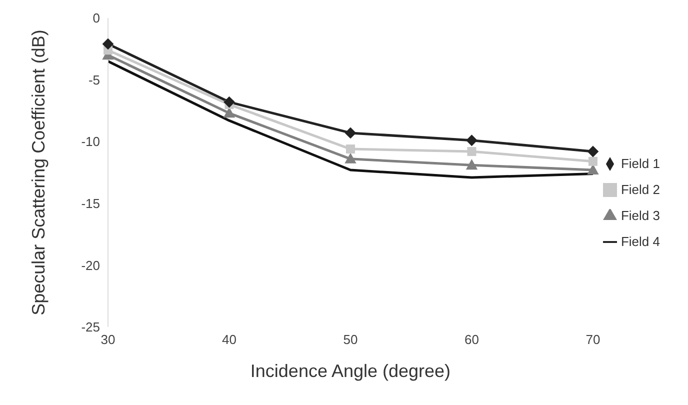 This screenshot has height=405, width=688. I want to click on x-tick-label: 40, so click(229, 340).